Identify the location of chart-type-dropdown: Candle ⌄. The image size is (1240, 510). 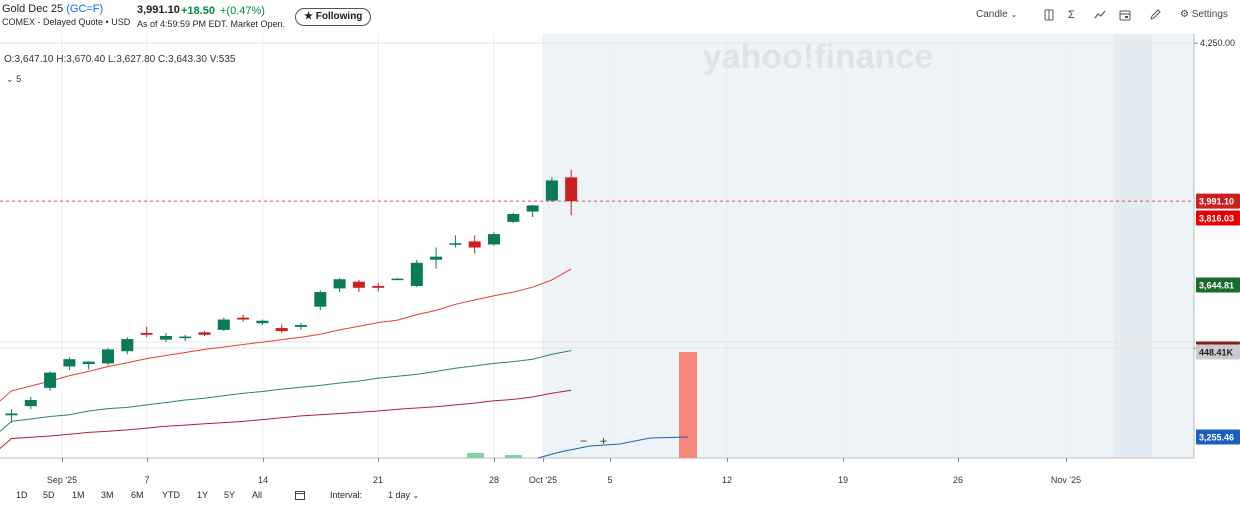
(996, 14).